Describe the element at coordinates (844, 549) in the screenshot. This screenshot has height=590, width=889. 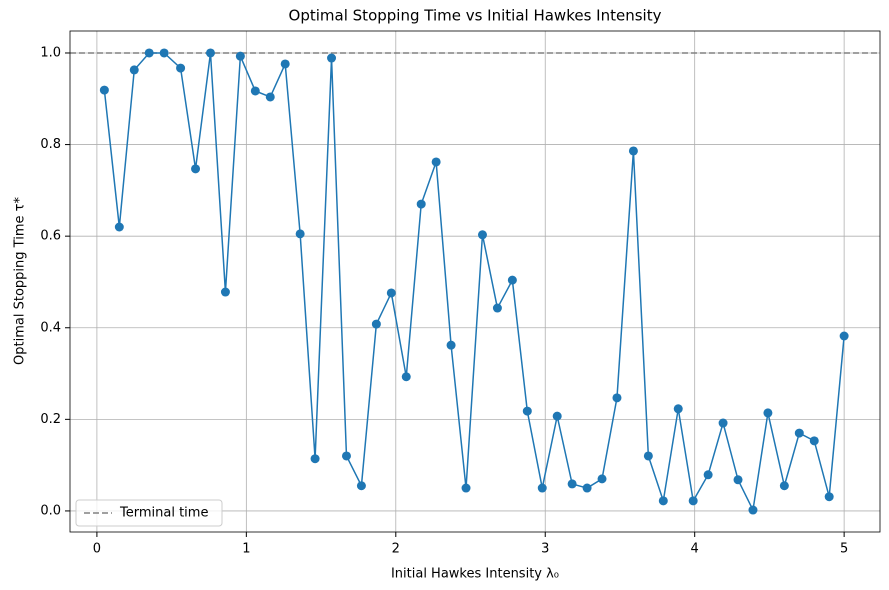
I see `x-tick-label: 5` at that location.